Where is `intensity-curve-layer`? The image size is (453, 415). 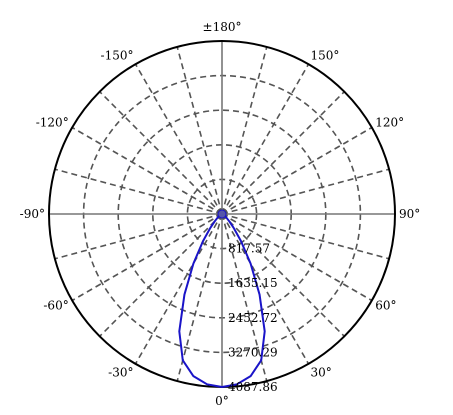 intensity-curve-layer is located at coordinates (222, 298).